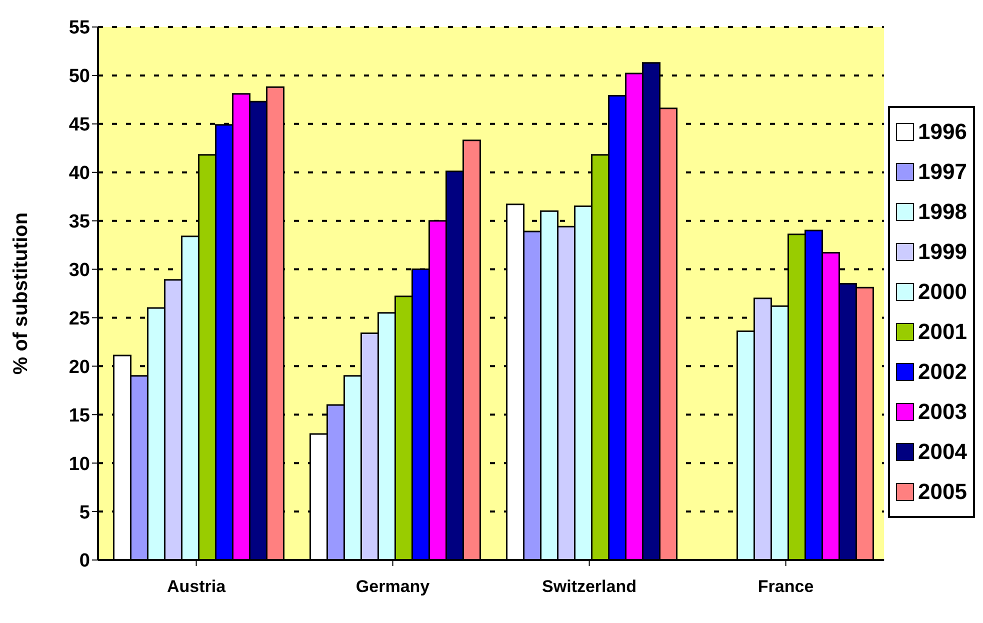 This screenshot has width=983, height=623. I want to click on y-tick-label: 10, so click(79, 464).